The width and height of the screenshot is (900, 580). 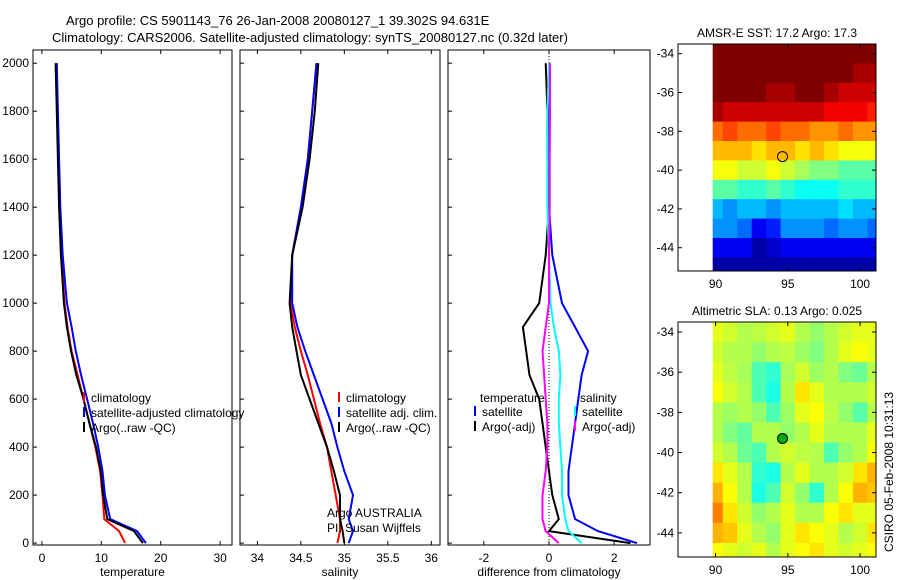 What do you see at coordinates (15, 207) in the screenshot?
I see `y-tick-label: 1400` at bounding box center [15, 207].